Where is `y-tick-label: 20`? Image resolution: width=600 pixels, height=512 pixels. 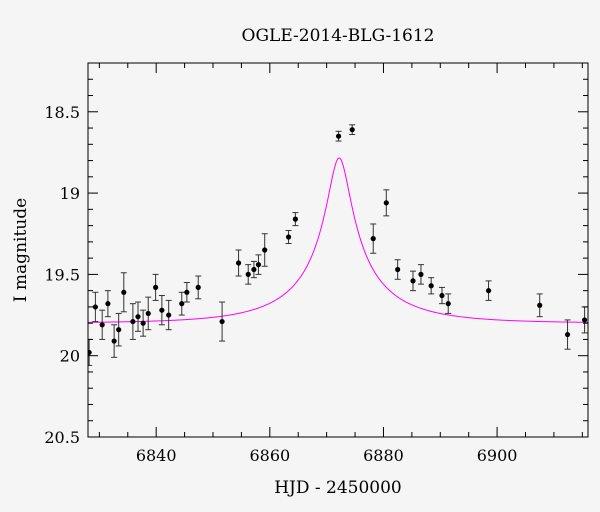 y-tick-label: 20 is located at coordinates (70, 356).